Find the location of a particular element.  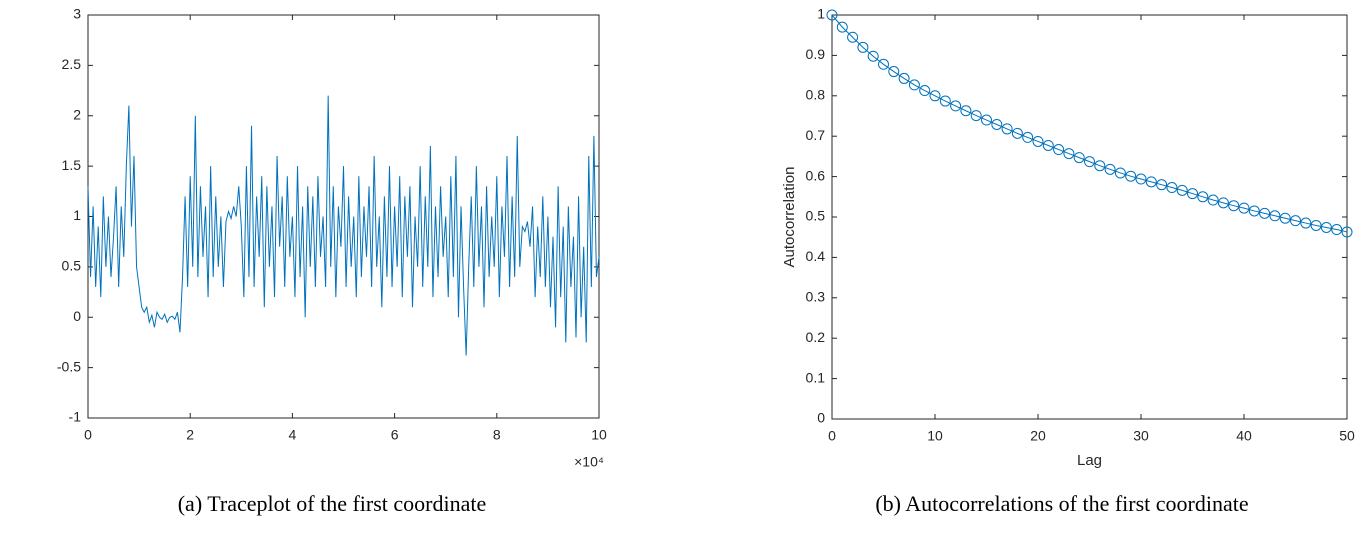

x-tick-label: 20 is located at coordinates (1038, 436).